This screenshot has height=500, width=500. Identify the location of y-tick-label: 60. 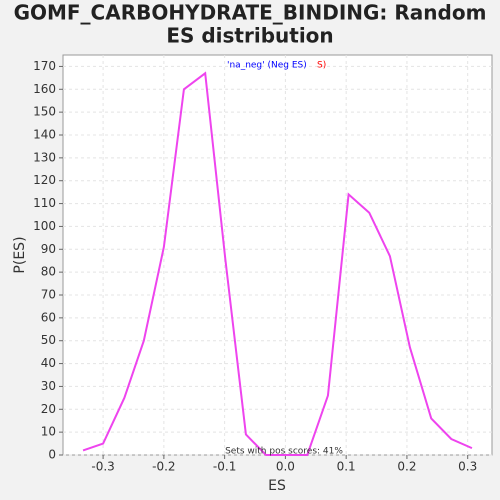
(48, 317).